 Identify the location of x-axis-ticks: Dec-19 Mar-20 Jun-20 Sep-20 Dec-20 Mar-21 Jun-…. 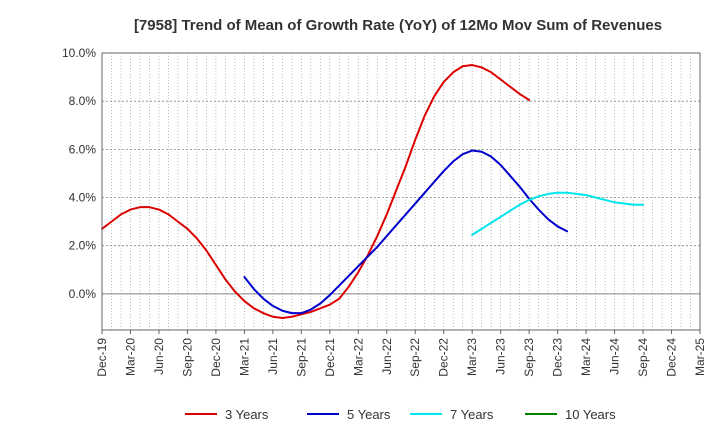
(401, 353).